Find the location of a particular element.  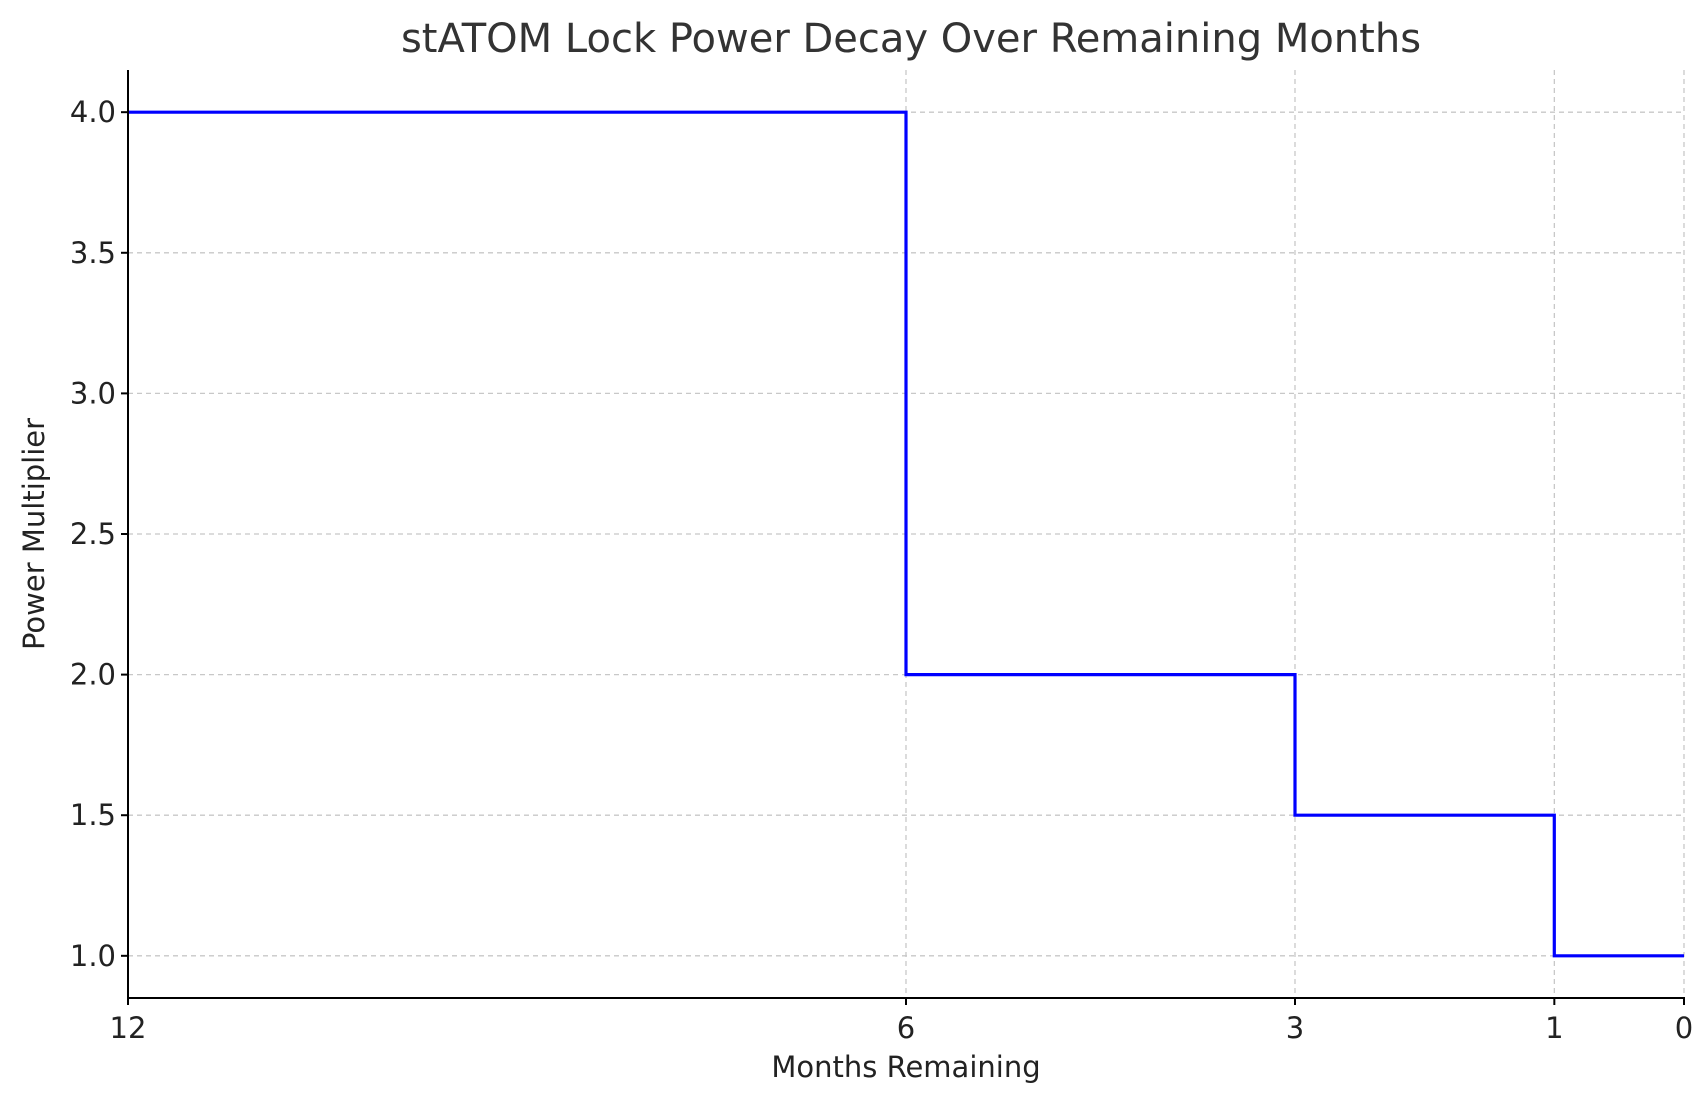

y-tick-label: 1.5 is located at coordinates (93, 815).